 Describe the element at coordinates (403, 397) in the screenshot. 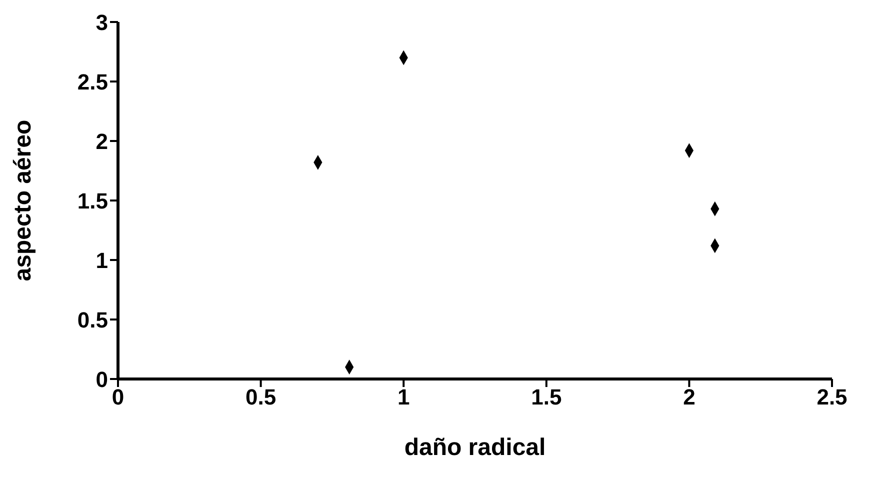

I see `x-tick-label: 1` at that location.